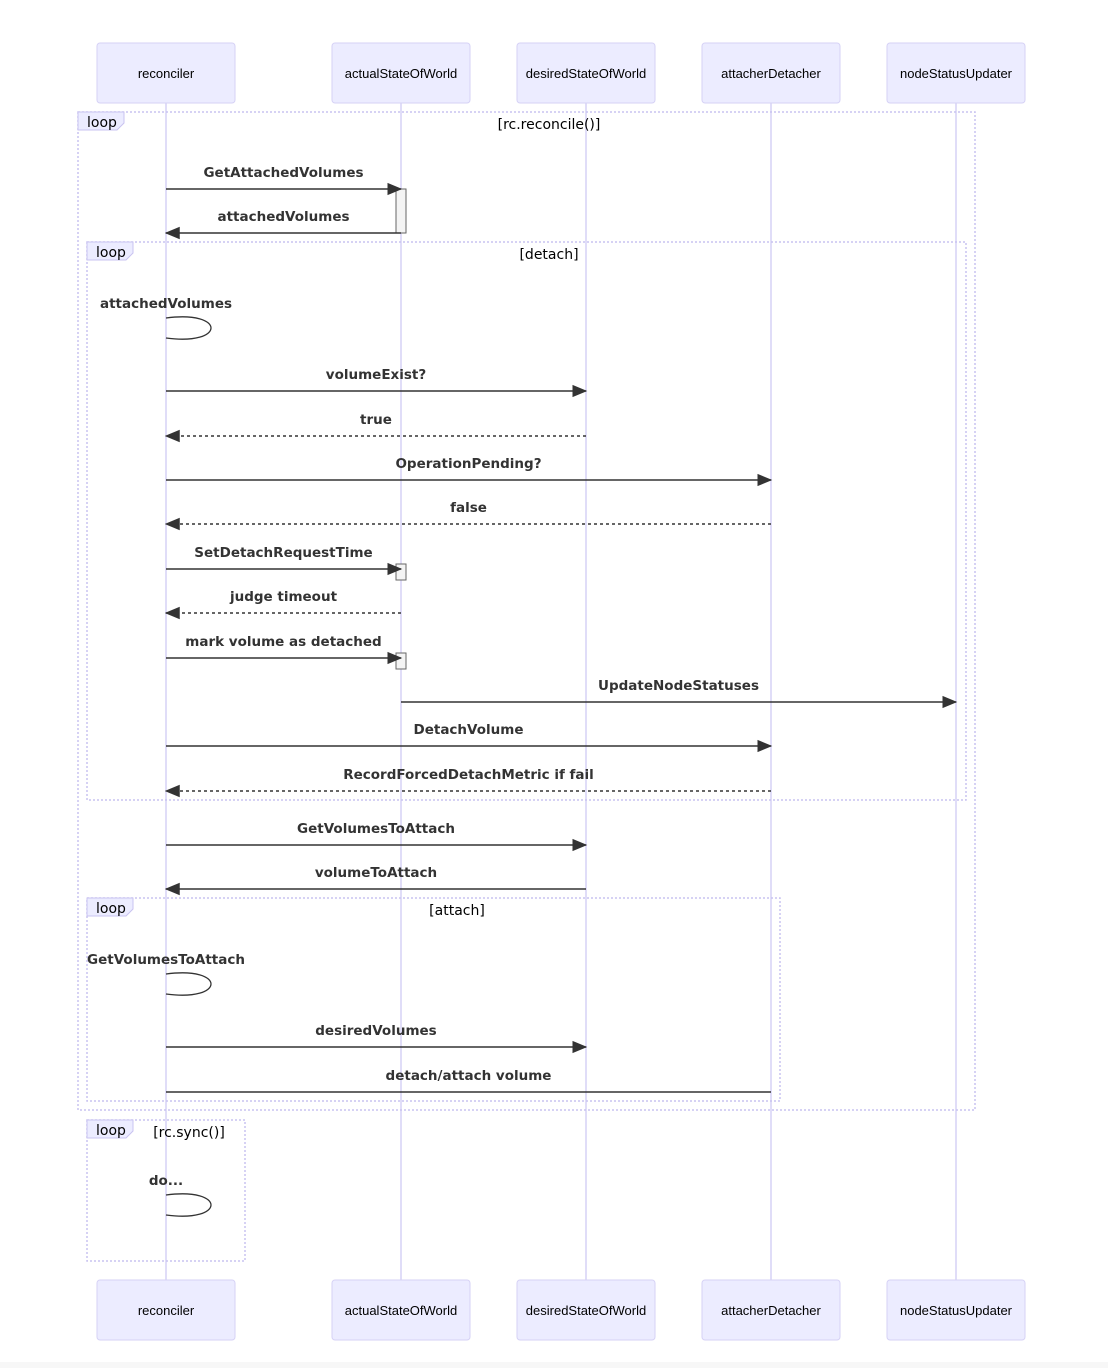  What do you see at coordinates (469, 730) in the screenshot?
I see `message-label: DetachVolume` at bounding box center [469, 730].